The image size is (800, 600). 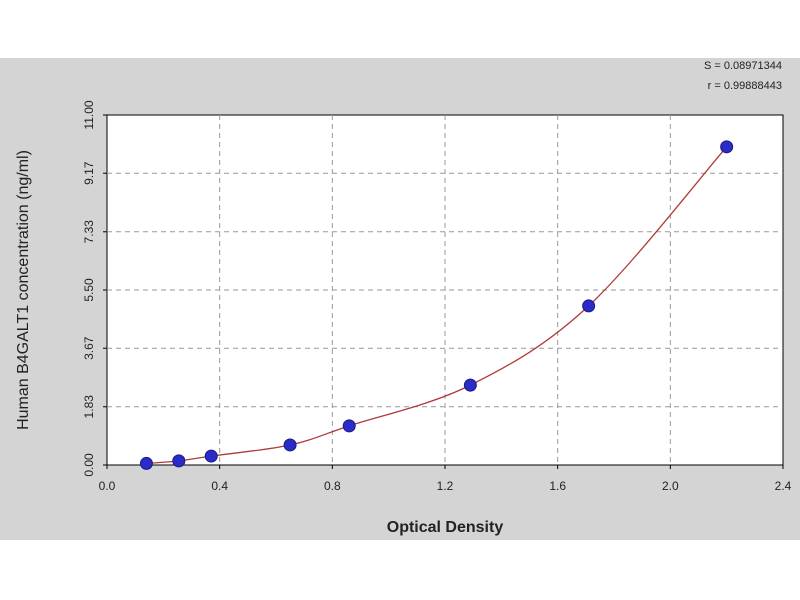 I want to click on x-tick-label: 1.2, so click(x=445, y=486).